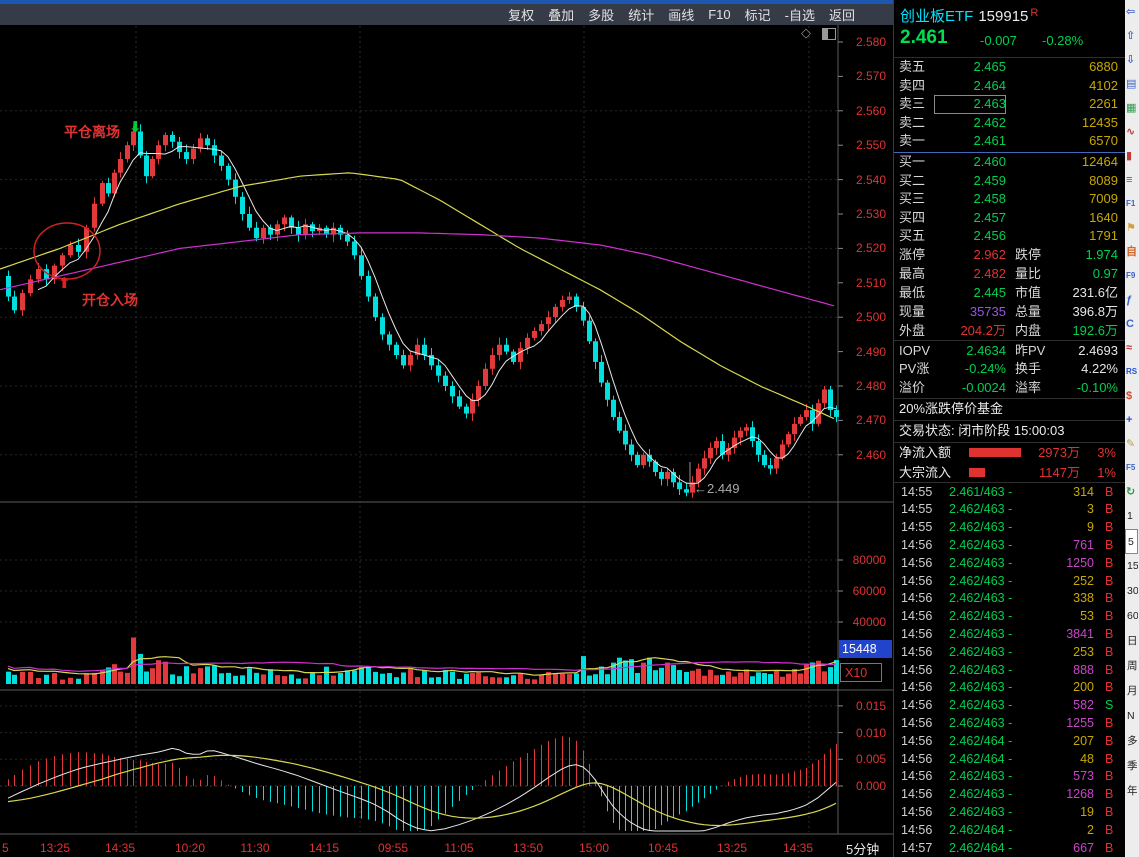  Describe the element at coordinates (1129, 180) in the screenshot. I see `info-list-icon: ≡` at that location.